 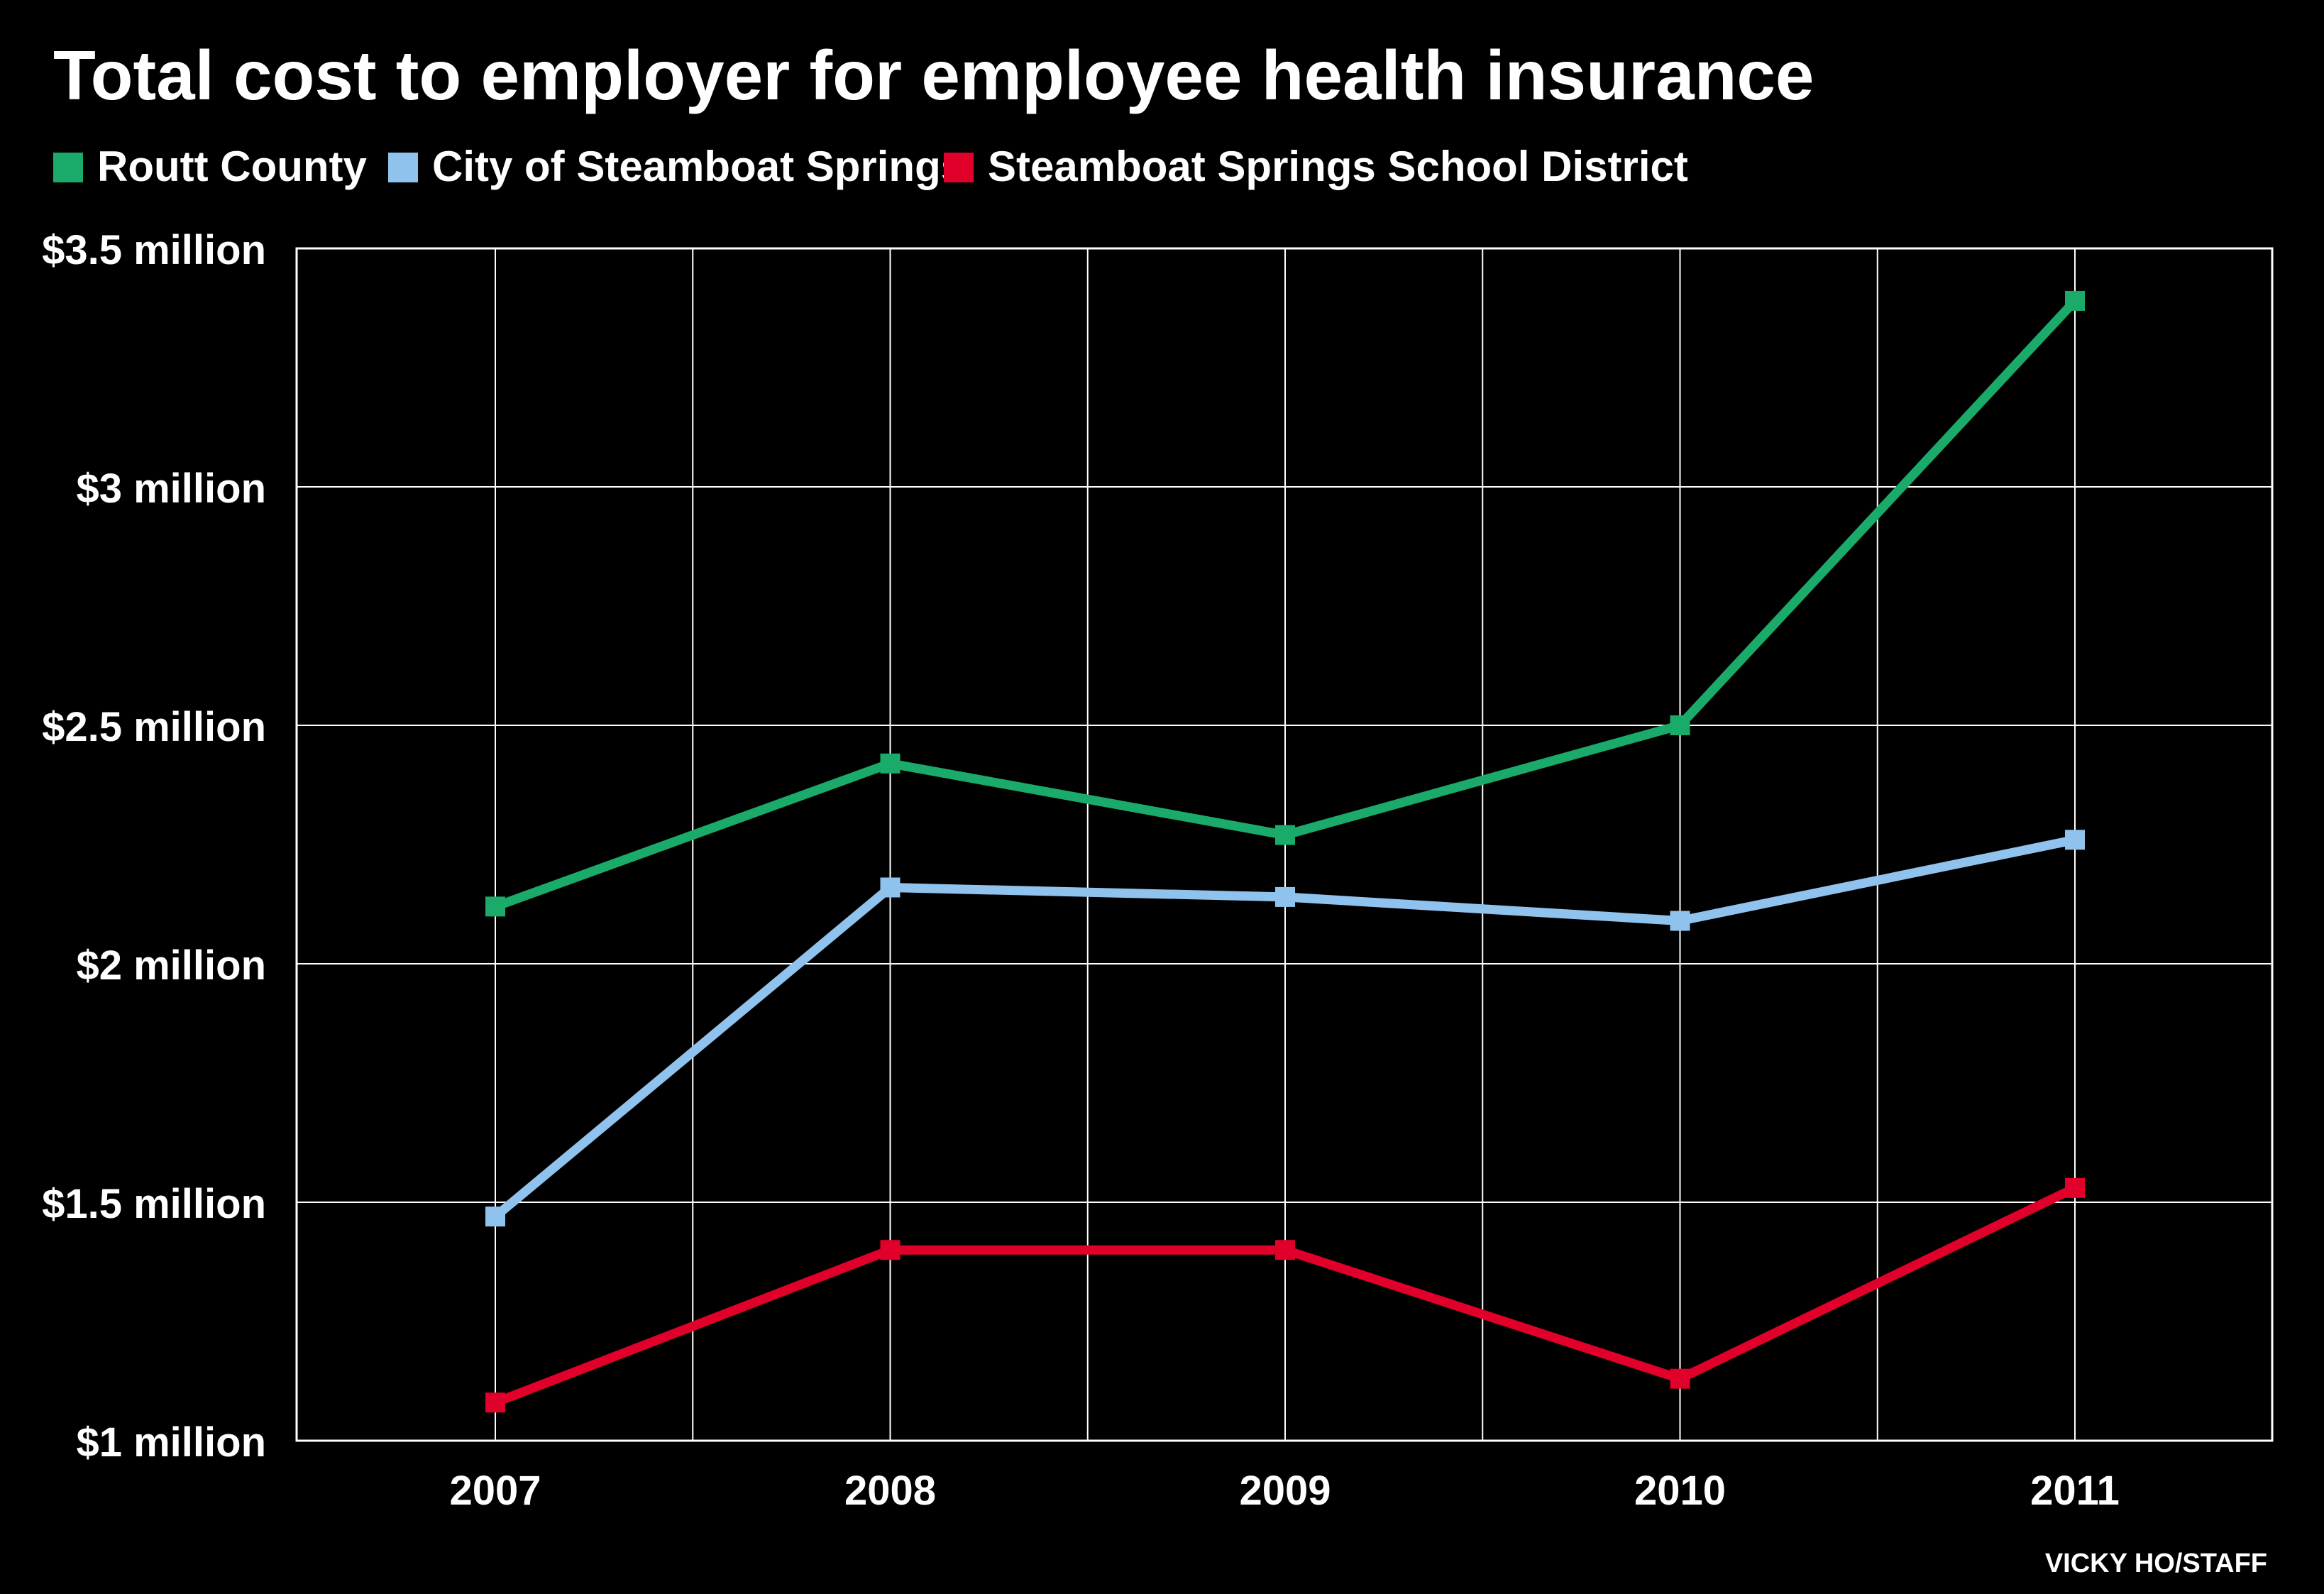 I want to click on x-axis-ticks: 2007 2008 2009 2010 2011, so click(x=1284, y=1491).